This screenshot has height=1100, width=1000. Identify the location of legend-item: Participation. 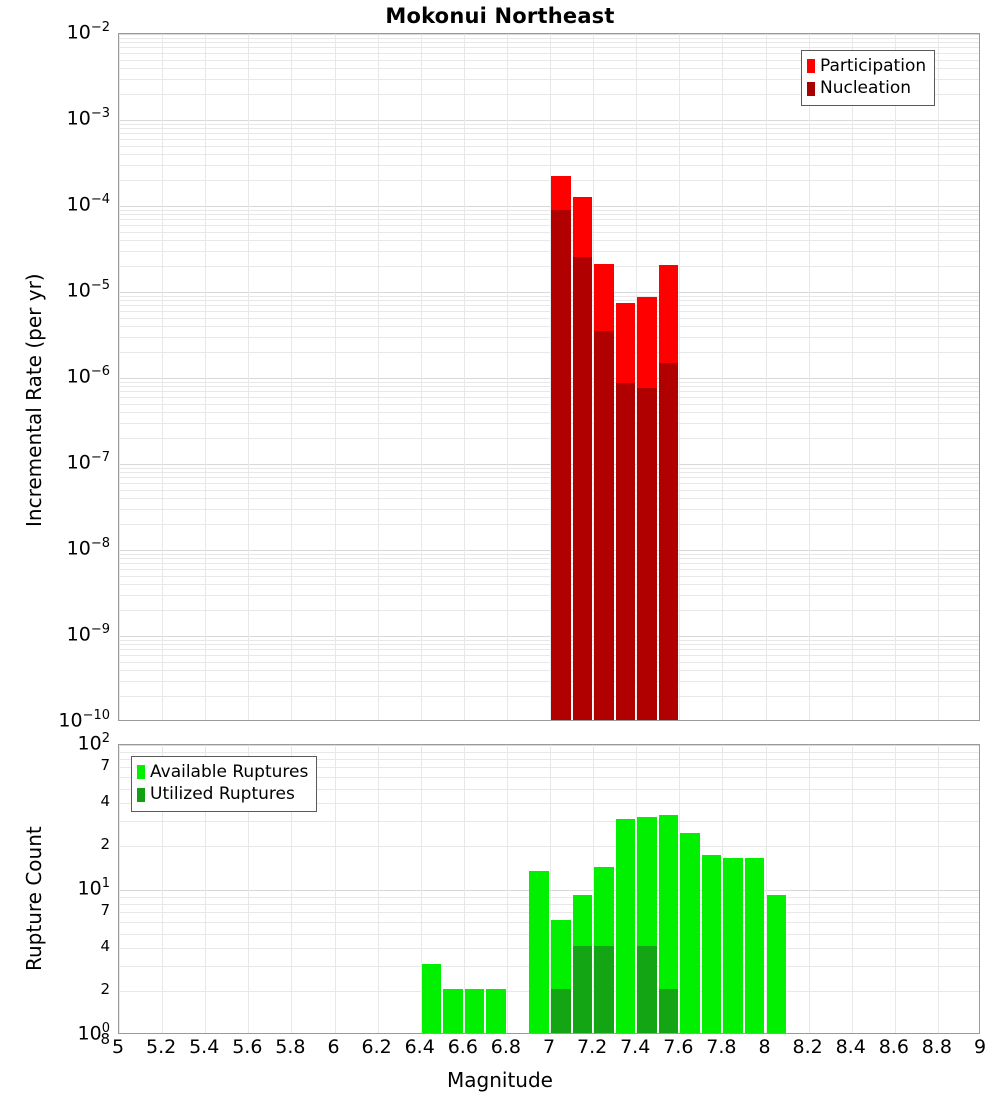
(866, 66).